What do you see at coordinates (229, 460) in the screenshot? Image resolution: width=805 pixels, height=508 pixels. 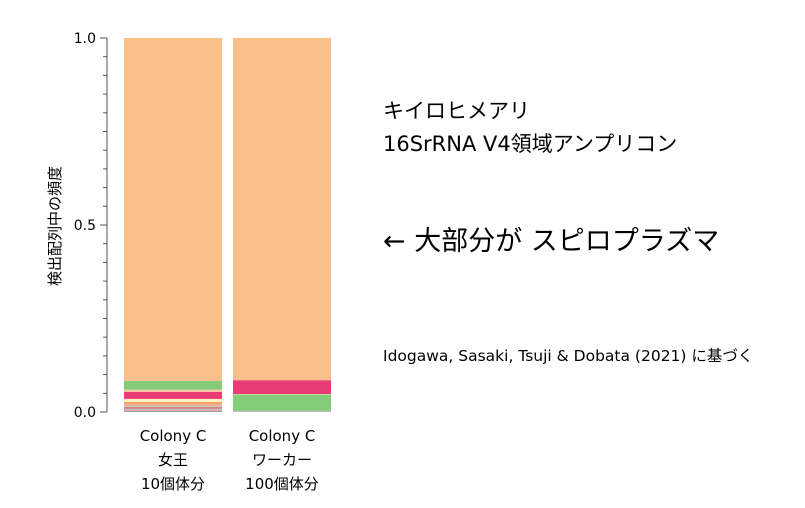 I see `x-axis-labels: Colony C 女王 10個体分 Colony C ワーカー 100個体分` at bounding box center [229, 460].